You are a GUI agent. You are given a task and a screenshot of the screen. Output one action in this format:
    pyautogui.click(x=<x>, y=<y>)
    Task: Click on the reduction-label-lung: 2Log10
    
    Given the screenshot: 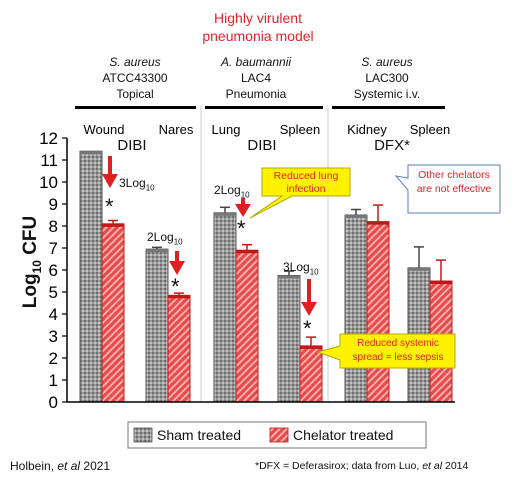 What is the action you would take?
    pyautogui.click(x=232, y=191)
    